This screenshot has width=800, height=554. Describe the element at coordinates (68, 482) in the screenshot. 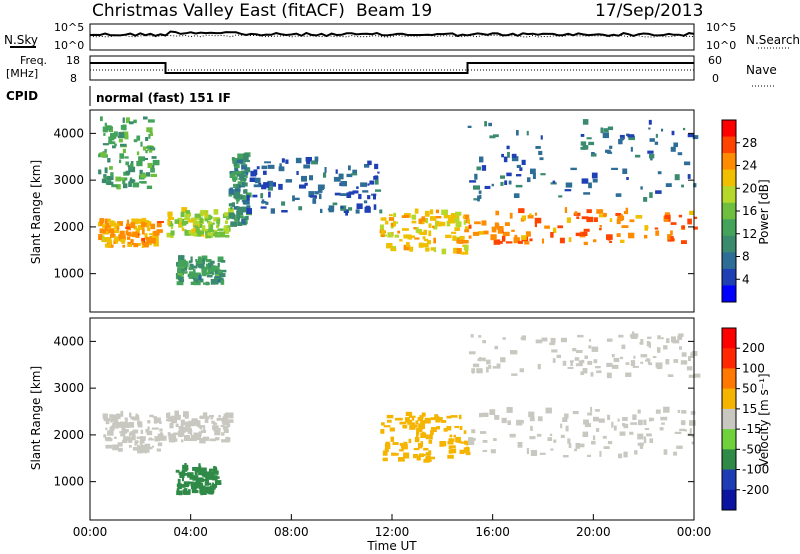

I see `ytick-label-0: 1000` at that location.